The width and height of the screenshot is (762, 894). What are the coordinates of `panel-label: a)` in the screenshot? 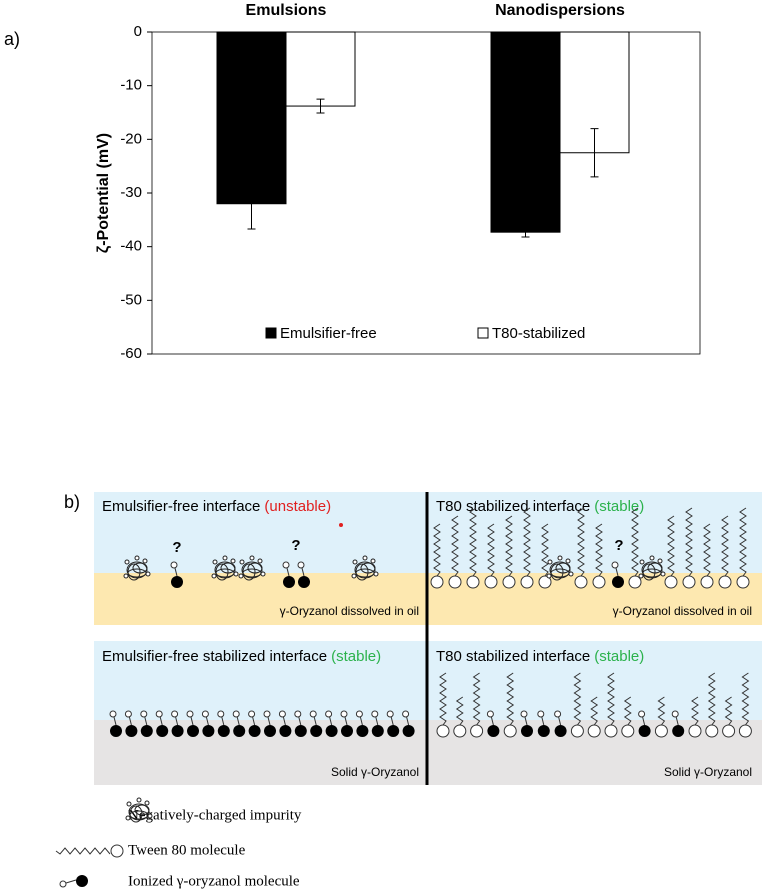 It's located at (12, 39).